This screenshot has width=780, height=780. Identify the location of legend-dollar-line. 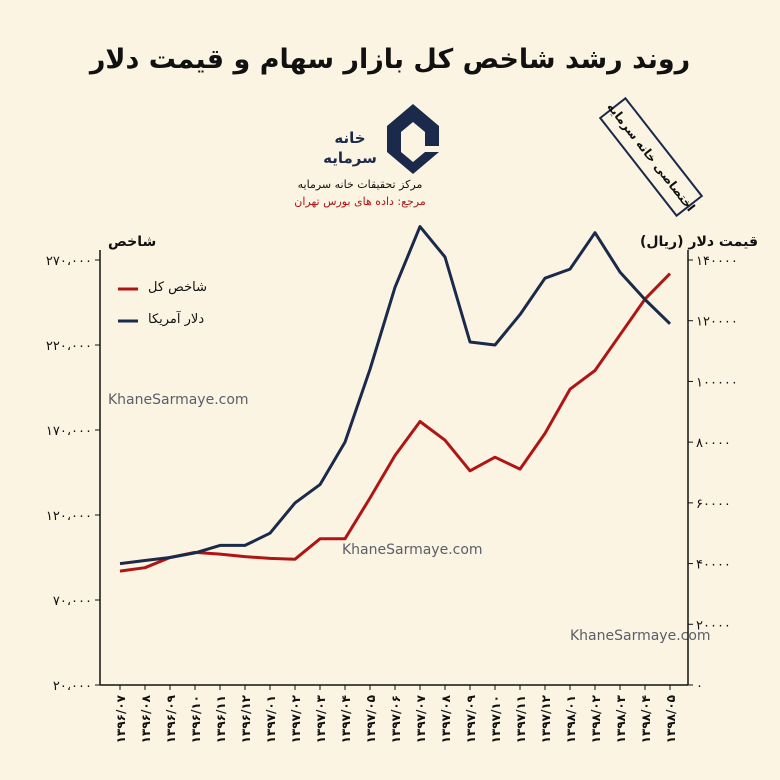
(128, 321).